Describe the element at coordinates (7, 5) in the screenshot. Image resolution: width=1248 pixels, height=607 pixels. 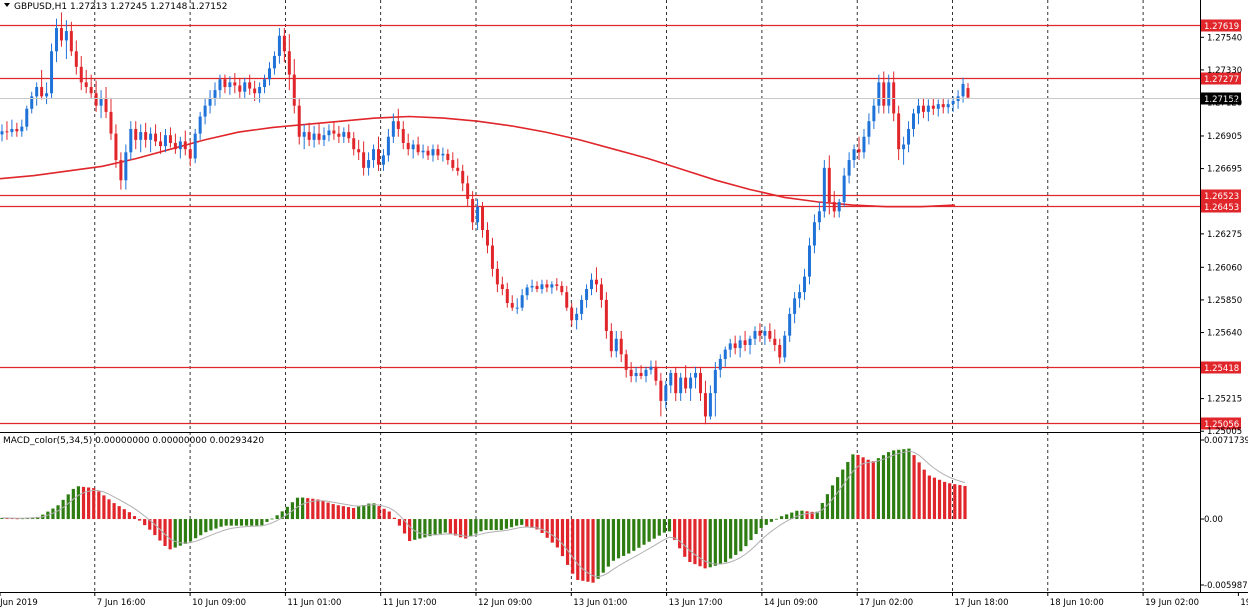
I see `dropdown-arrow-icon` at that location.